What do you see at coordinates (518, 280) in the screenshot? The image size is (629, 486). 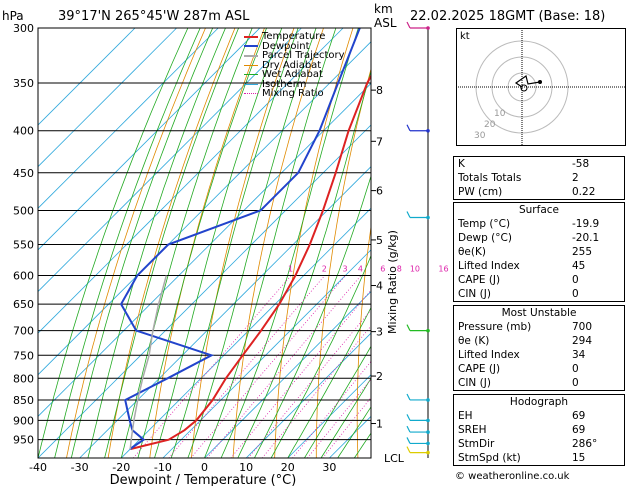 I see `surface-row: CAPE (J) 0` at bounding box center [518, 280].